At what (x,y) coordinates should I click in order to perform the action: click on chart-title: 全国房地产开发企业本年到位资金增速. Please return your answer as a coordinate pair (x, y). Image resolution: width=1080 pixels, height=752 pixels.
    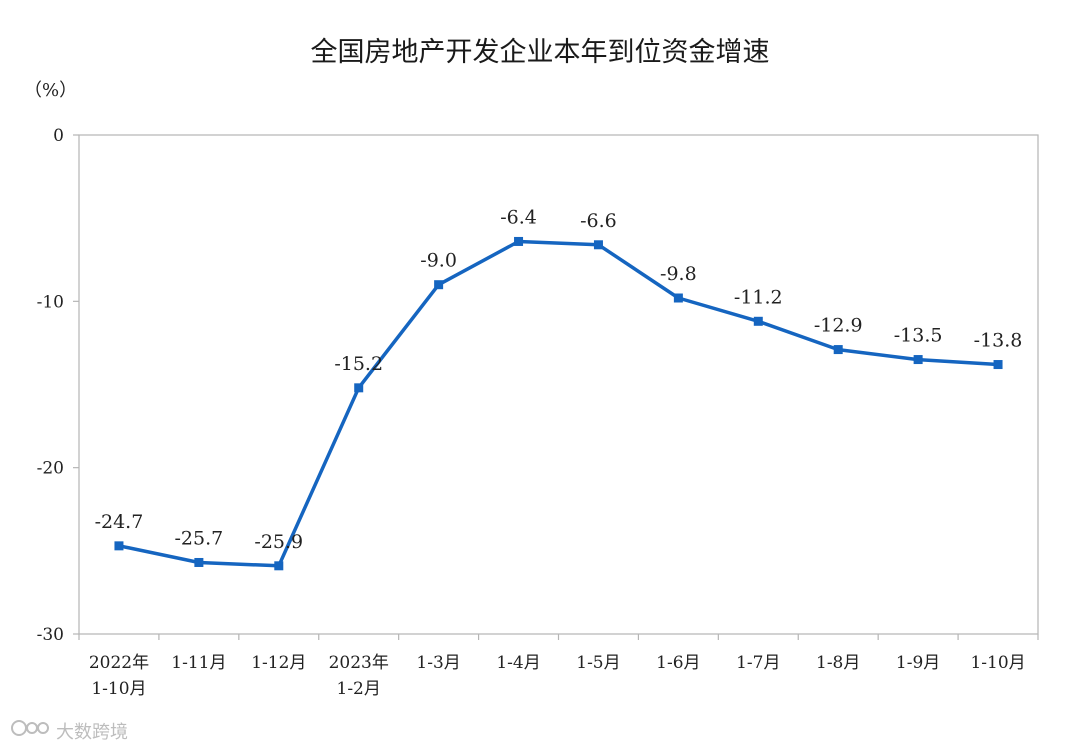
    Looking at the image, I should click on (540, 52).